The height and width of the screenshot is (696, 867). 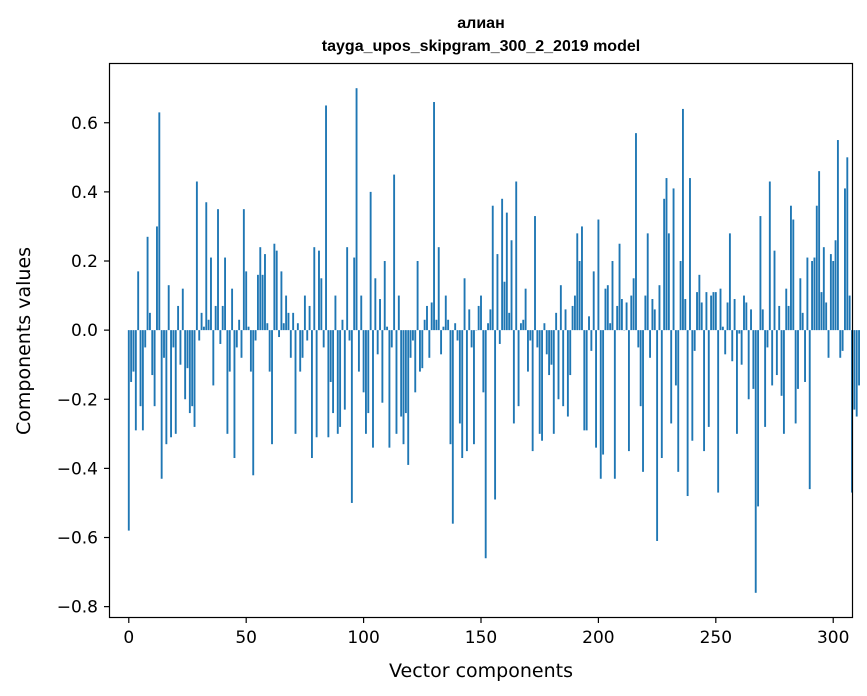 What do you see at coordinates (77, 469) in the screenshot?
I see `y-tick-label: −0.4` at bounding box center [77, 469].